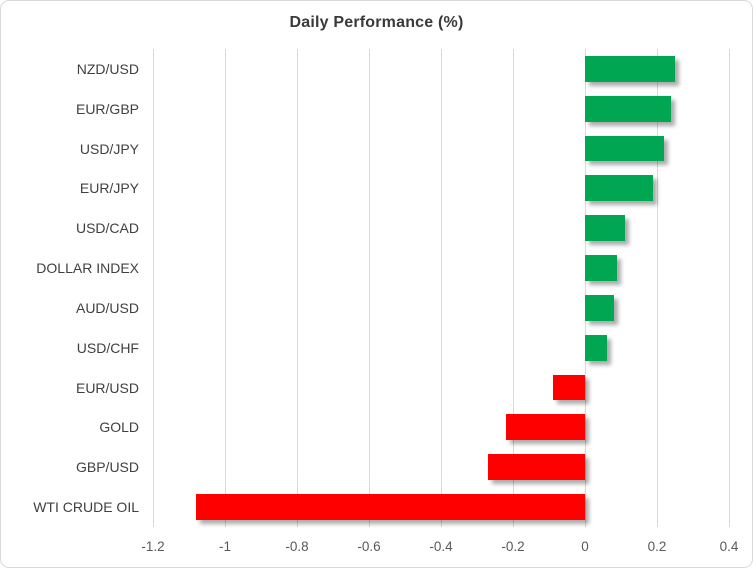  I want to click on category-label: WTI CRUDE OIL, so click(86, 507).